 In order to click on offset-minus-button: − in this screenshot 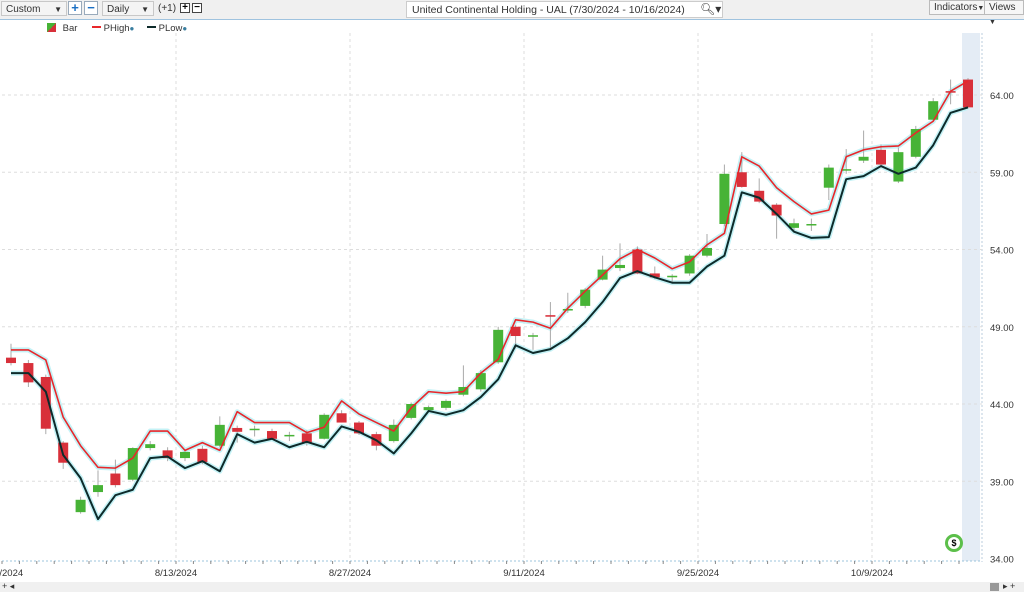, I will do `click(197, 8)`.